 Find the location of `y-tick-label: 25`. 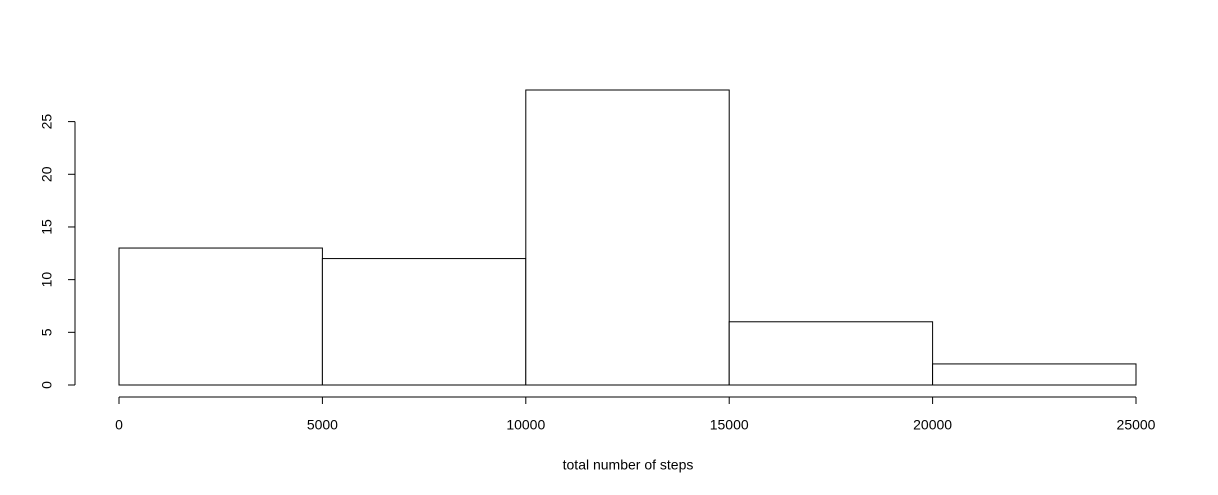

y-tick-label: 25 is located at coordinates (47, 122).